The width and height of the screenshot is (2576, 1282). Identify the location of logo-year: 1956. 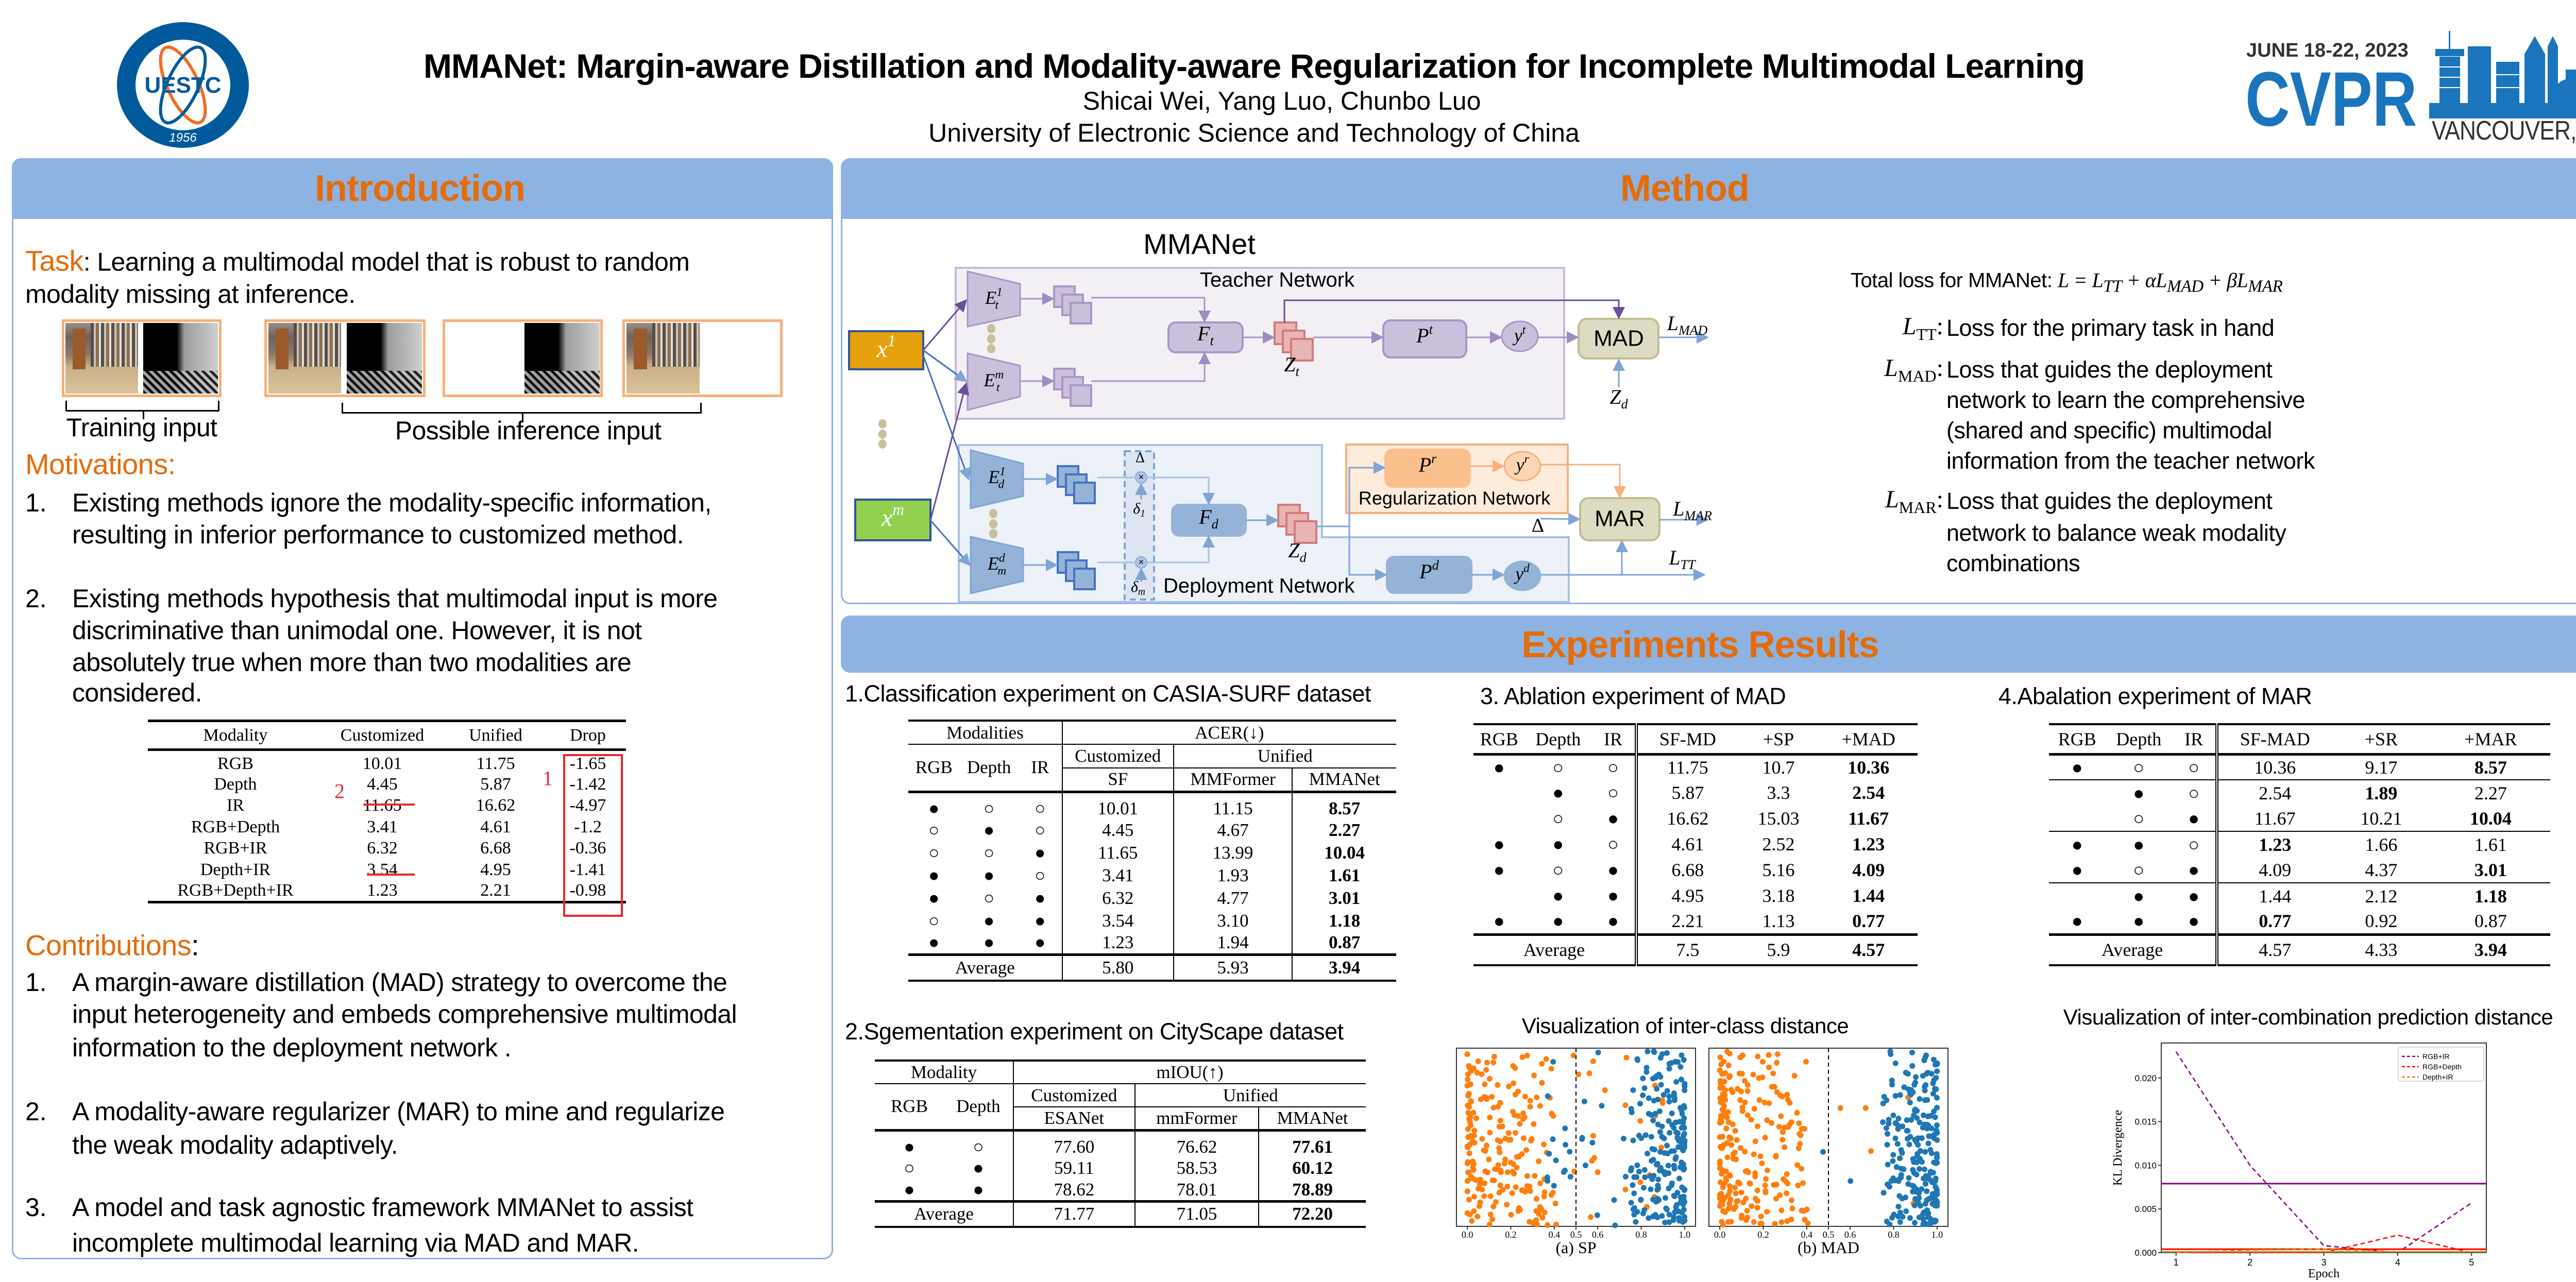
(183, 138).